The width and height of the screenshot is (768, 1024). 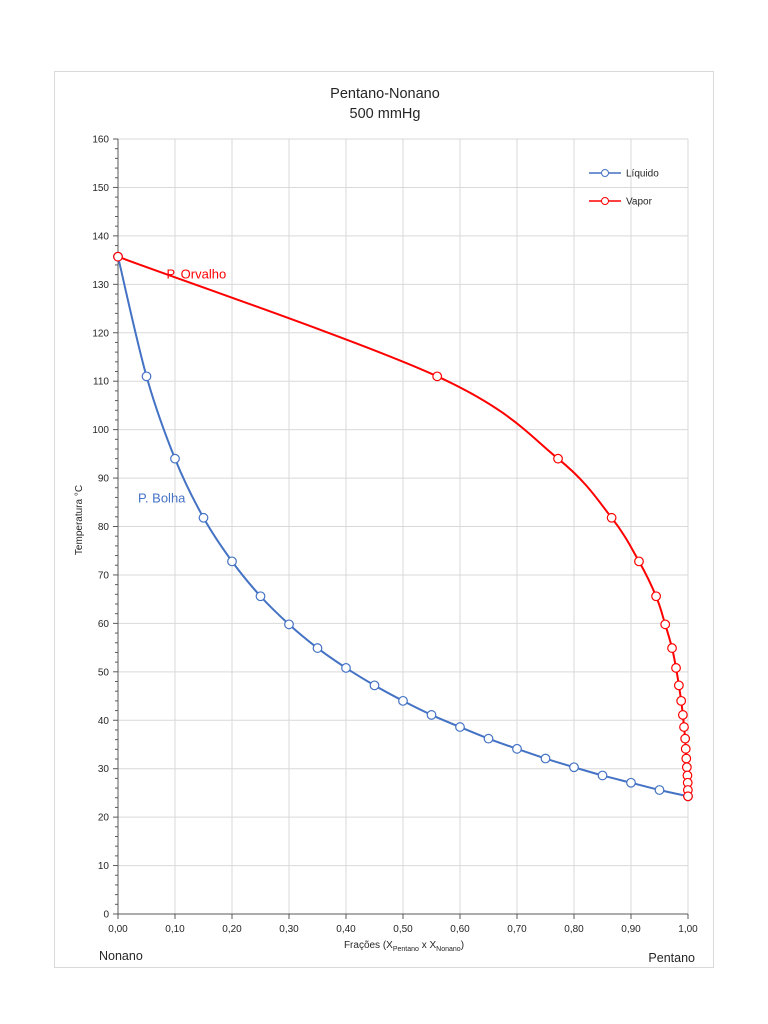 What do you see at coordinates (100, 140) in the screenshot?
I see `y-tick-label: 160` at bounding box center [100, 140].